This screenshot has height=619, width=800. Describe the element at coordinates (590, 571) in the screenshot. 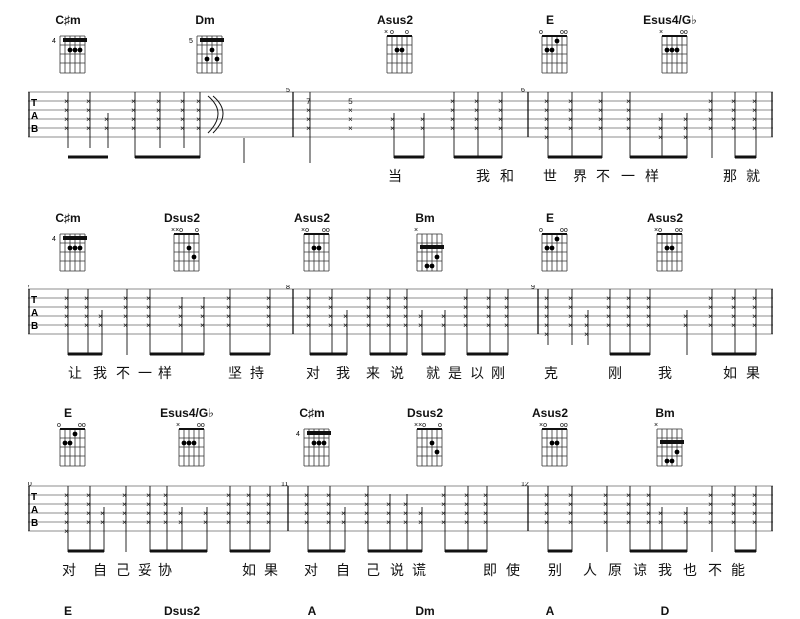

I see `lyric-char: 人` at that location.